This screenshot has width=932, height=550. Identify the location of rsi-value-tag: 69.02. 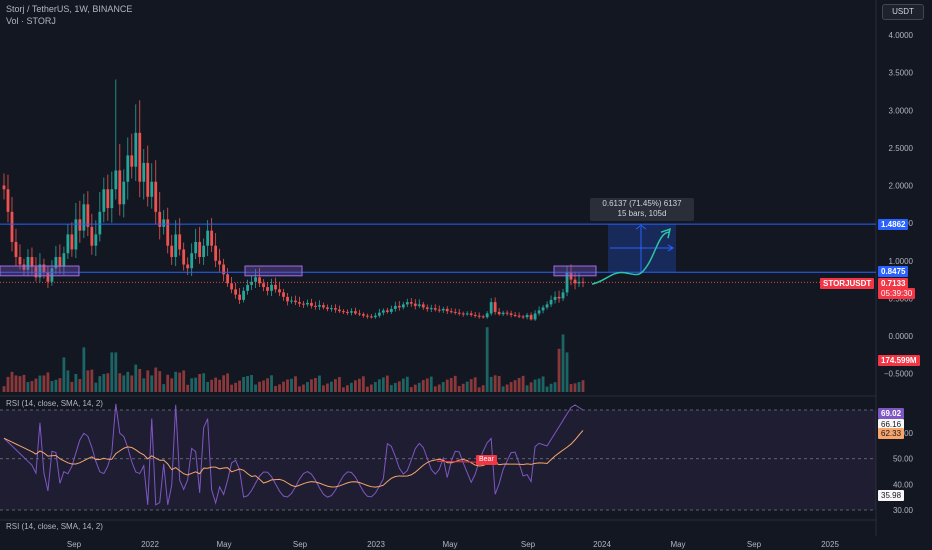
(891, 413).